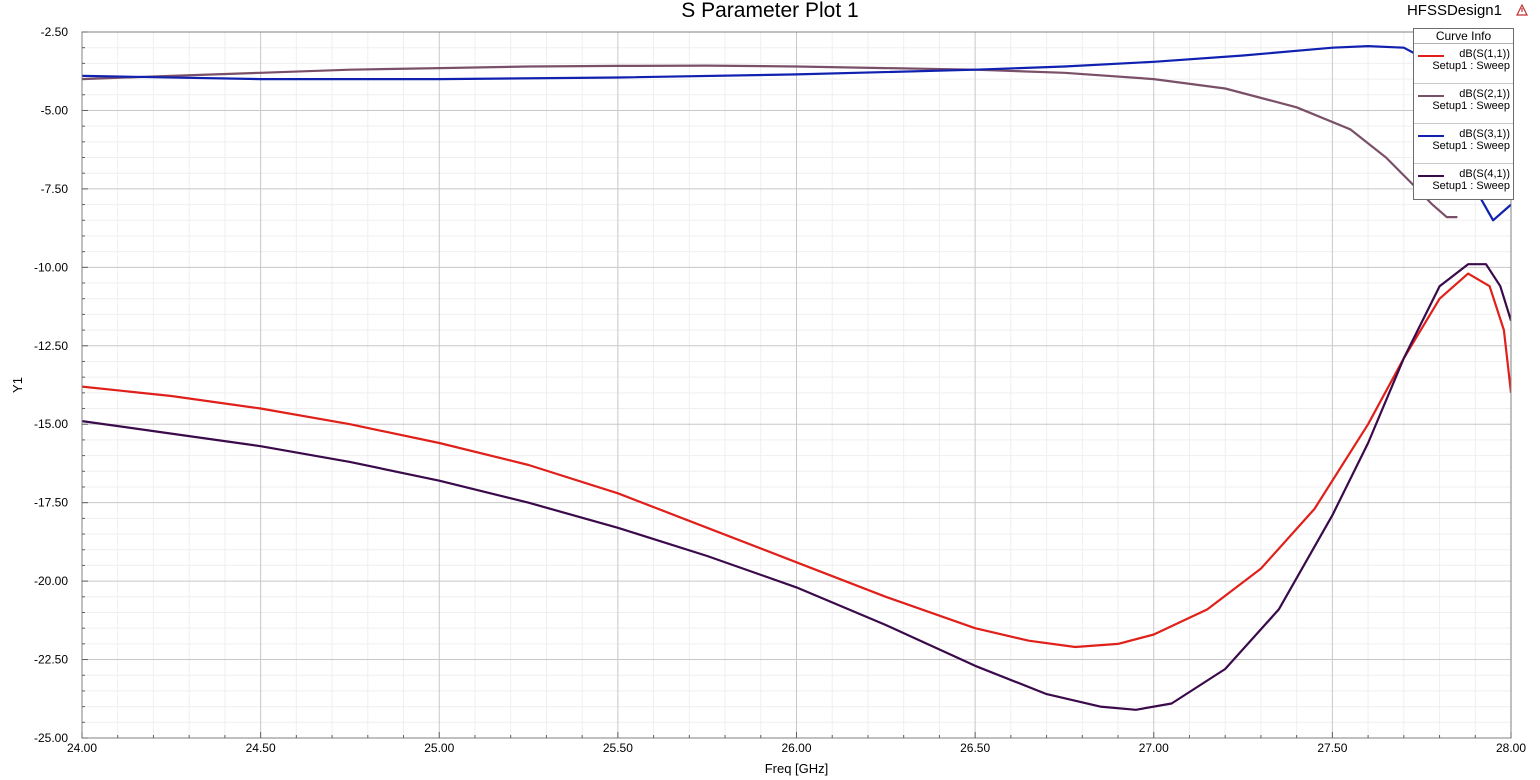 This screenshot has width=1540, height=780. Describe the element at coordinates (1484, 174) in the screenshot. I see `legend-name: dB(S(4,1))` at that location.